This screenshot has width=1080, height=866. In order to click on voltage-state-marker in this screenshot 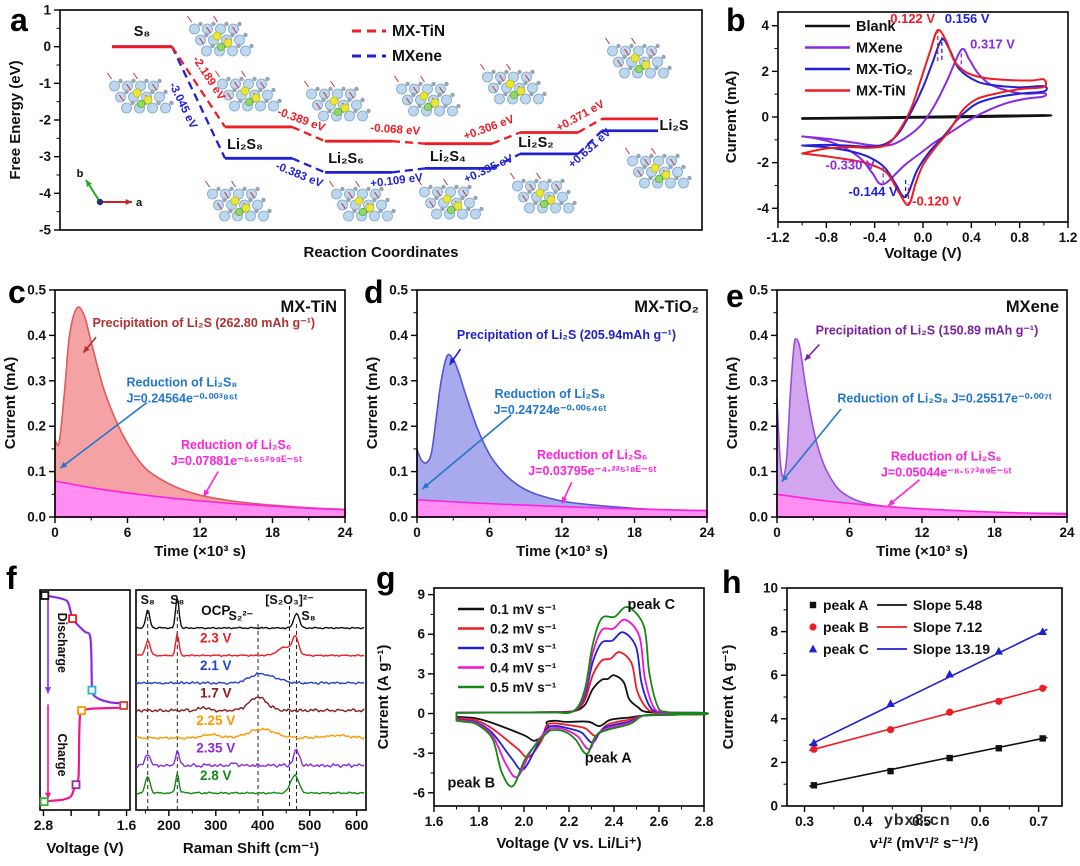, I will do `click(92, 690)`.